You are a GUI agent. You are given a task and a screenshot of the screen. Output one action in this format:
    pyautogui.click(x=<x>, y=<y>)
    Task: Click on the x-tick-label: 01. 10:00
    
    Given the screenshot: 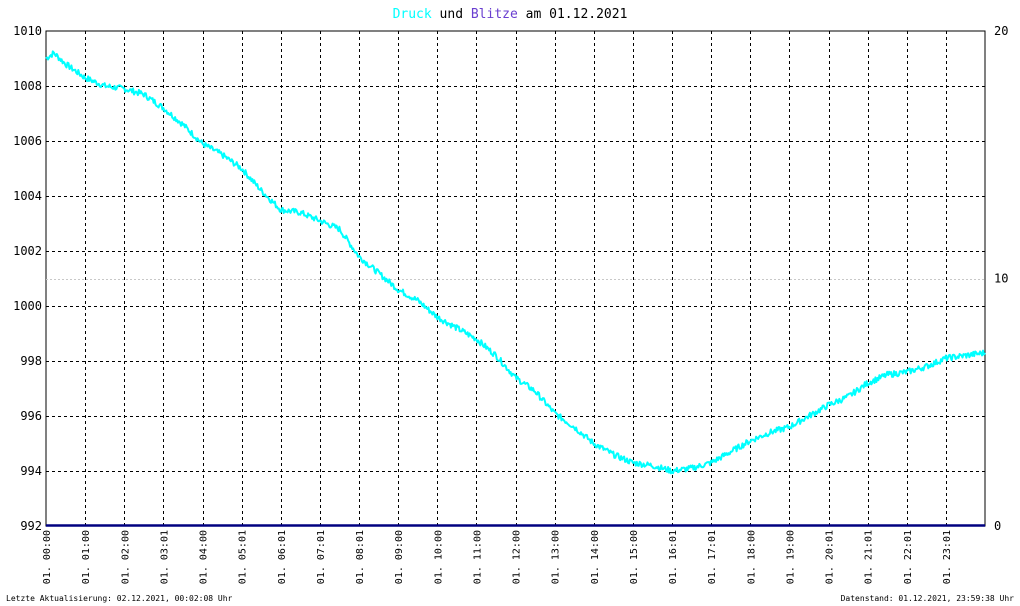 What is the action you would take?
    pyautogui.click(x=438, y=557)
    